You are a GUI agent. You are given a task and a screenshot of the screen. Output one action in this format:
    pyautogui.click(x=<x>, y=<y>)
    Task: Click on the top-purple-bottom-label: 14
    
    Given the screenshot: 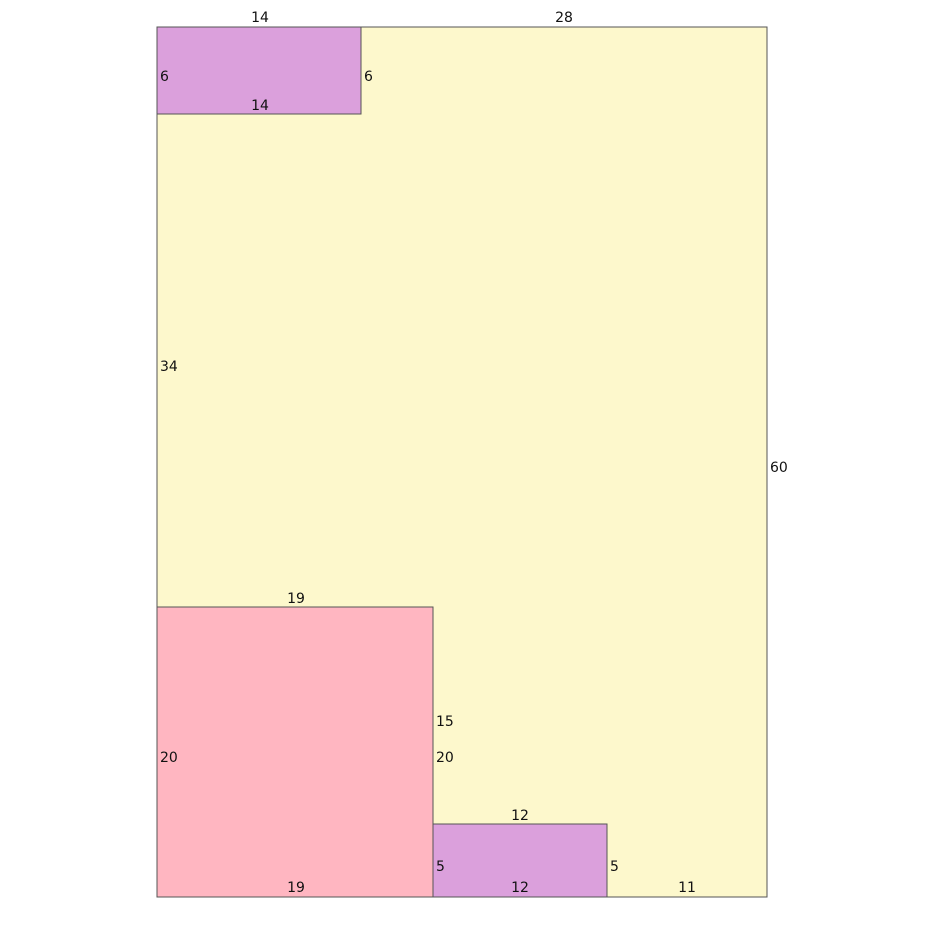 What is the action you would take?
    pyautogui.click(x=260, y=106)
    